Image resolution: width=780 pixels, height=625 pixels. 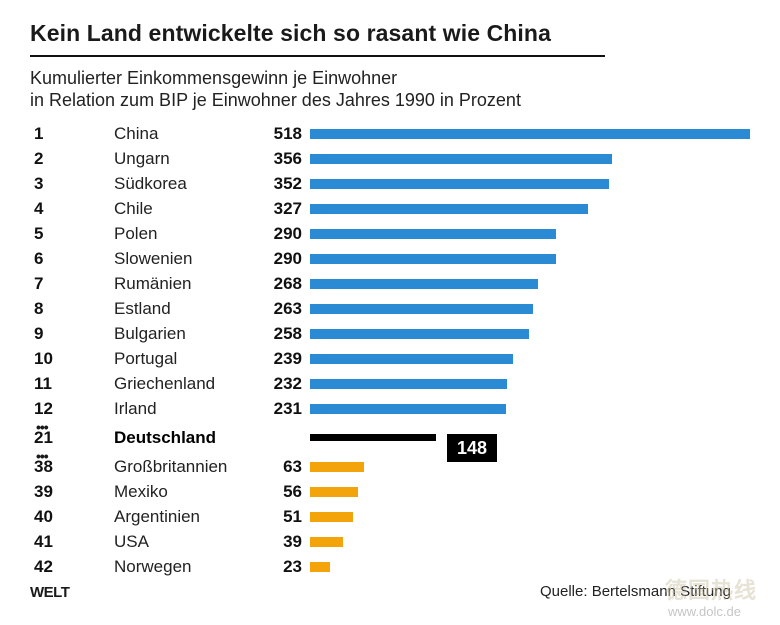 I want to click on bar-norwegen, so click(x=320, y=567).